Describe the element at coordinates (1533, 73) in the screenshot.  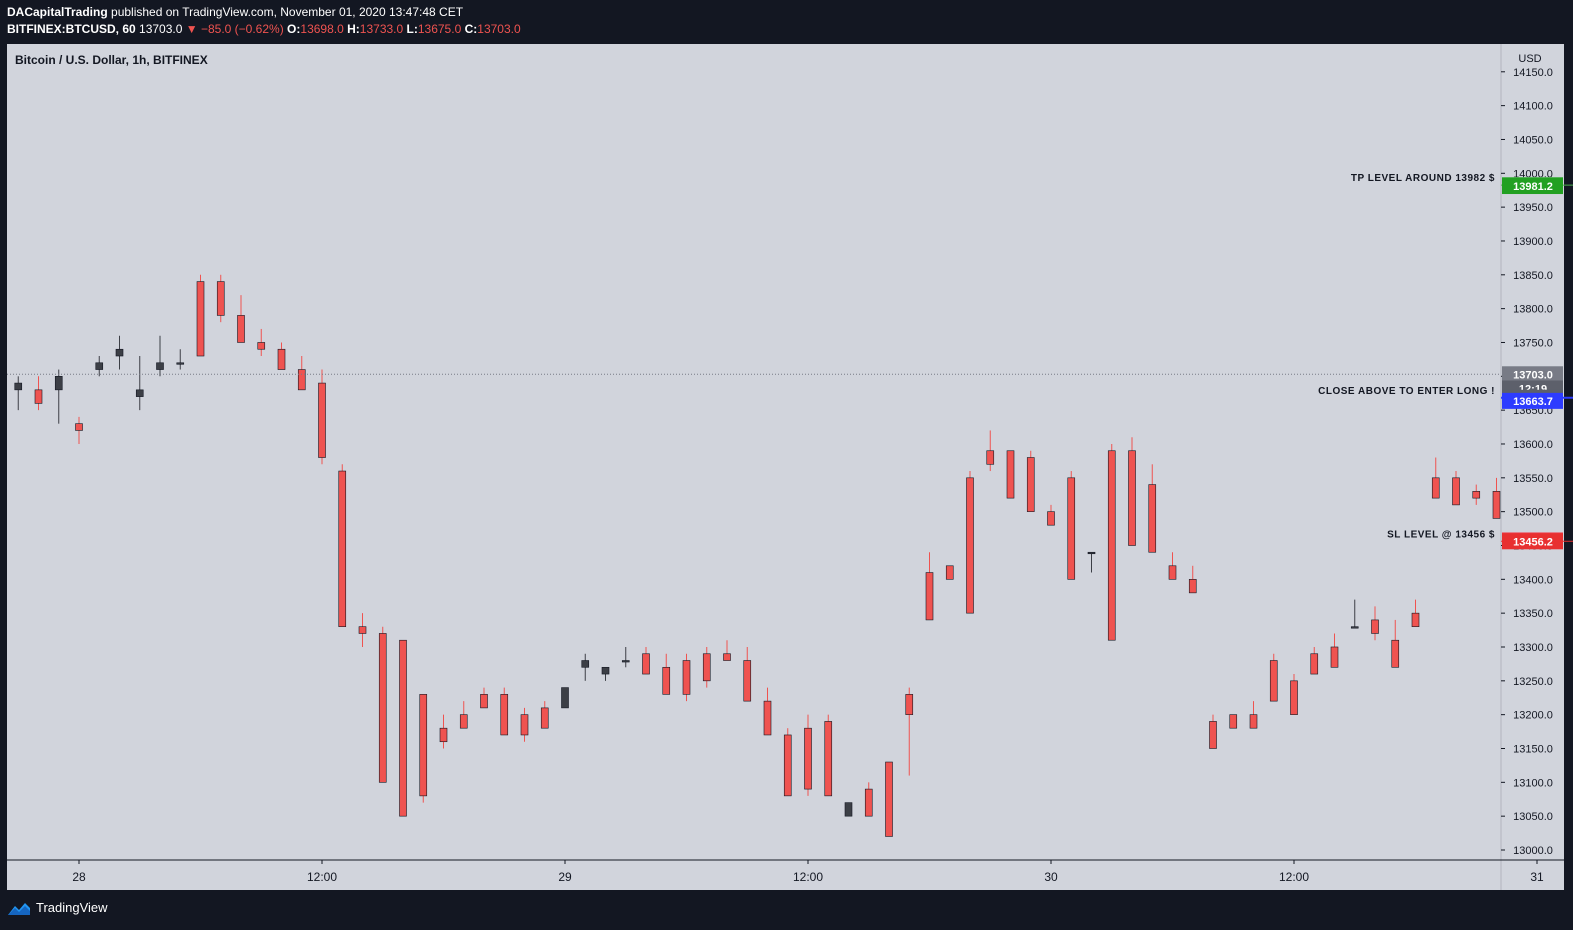
I see `price-tick-label: 14150.0` at that location.